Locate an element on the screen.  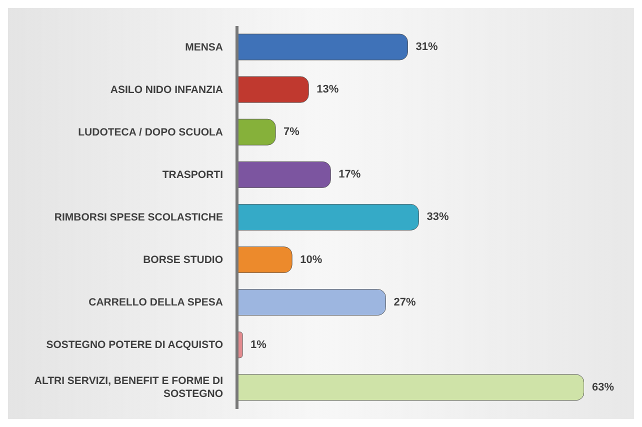
data-label: 31% is located at coordinates (427, 47).